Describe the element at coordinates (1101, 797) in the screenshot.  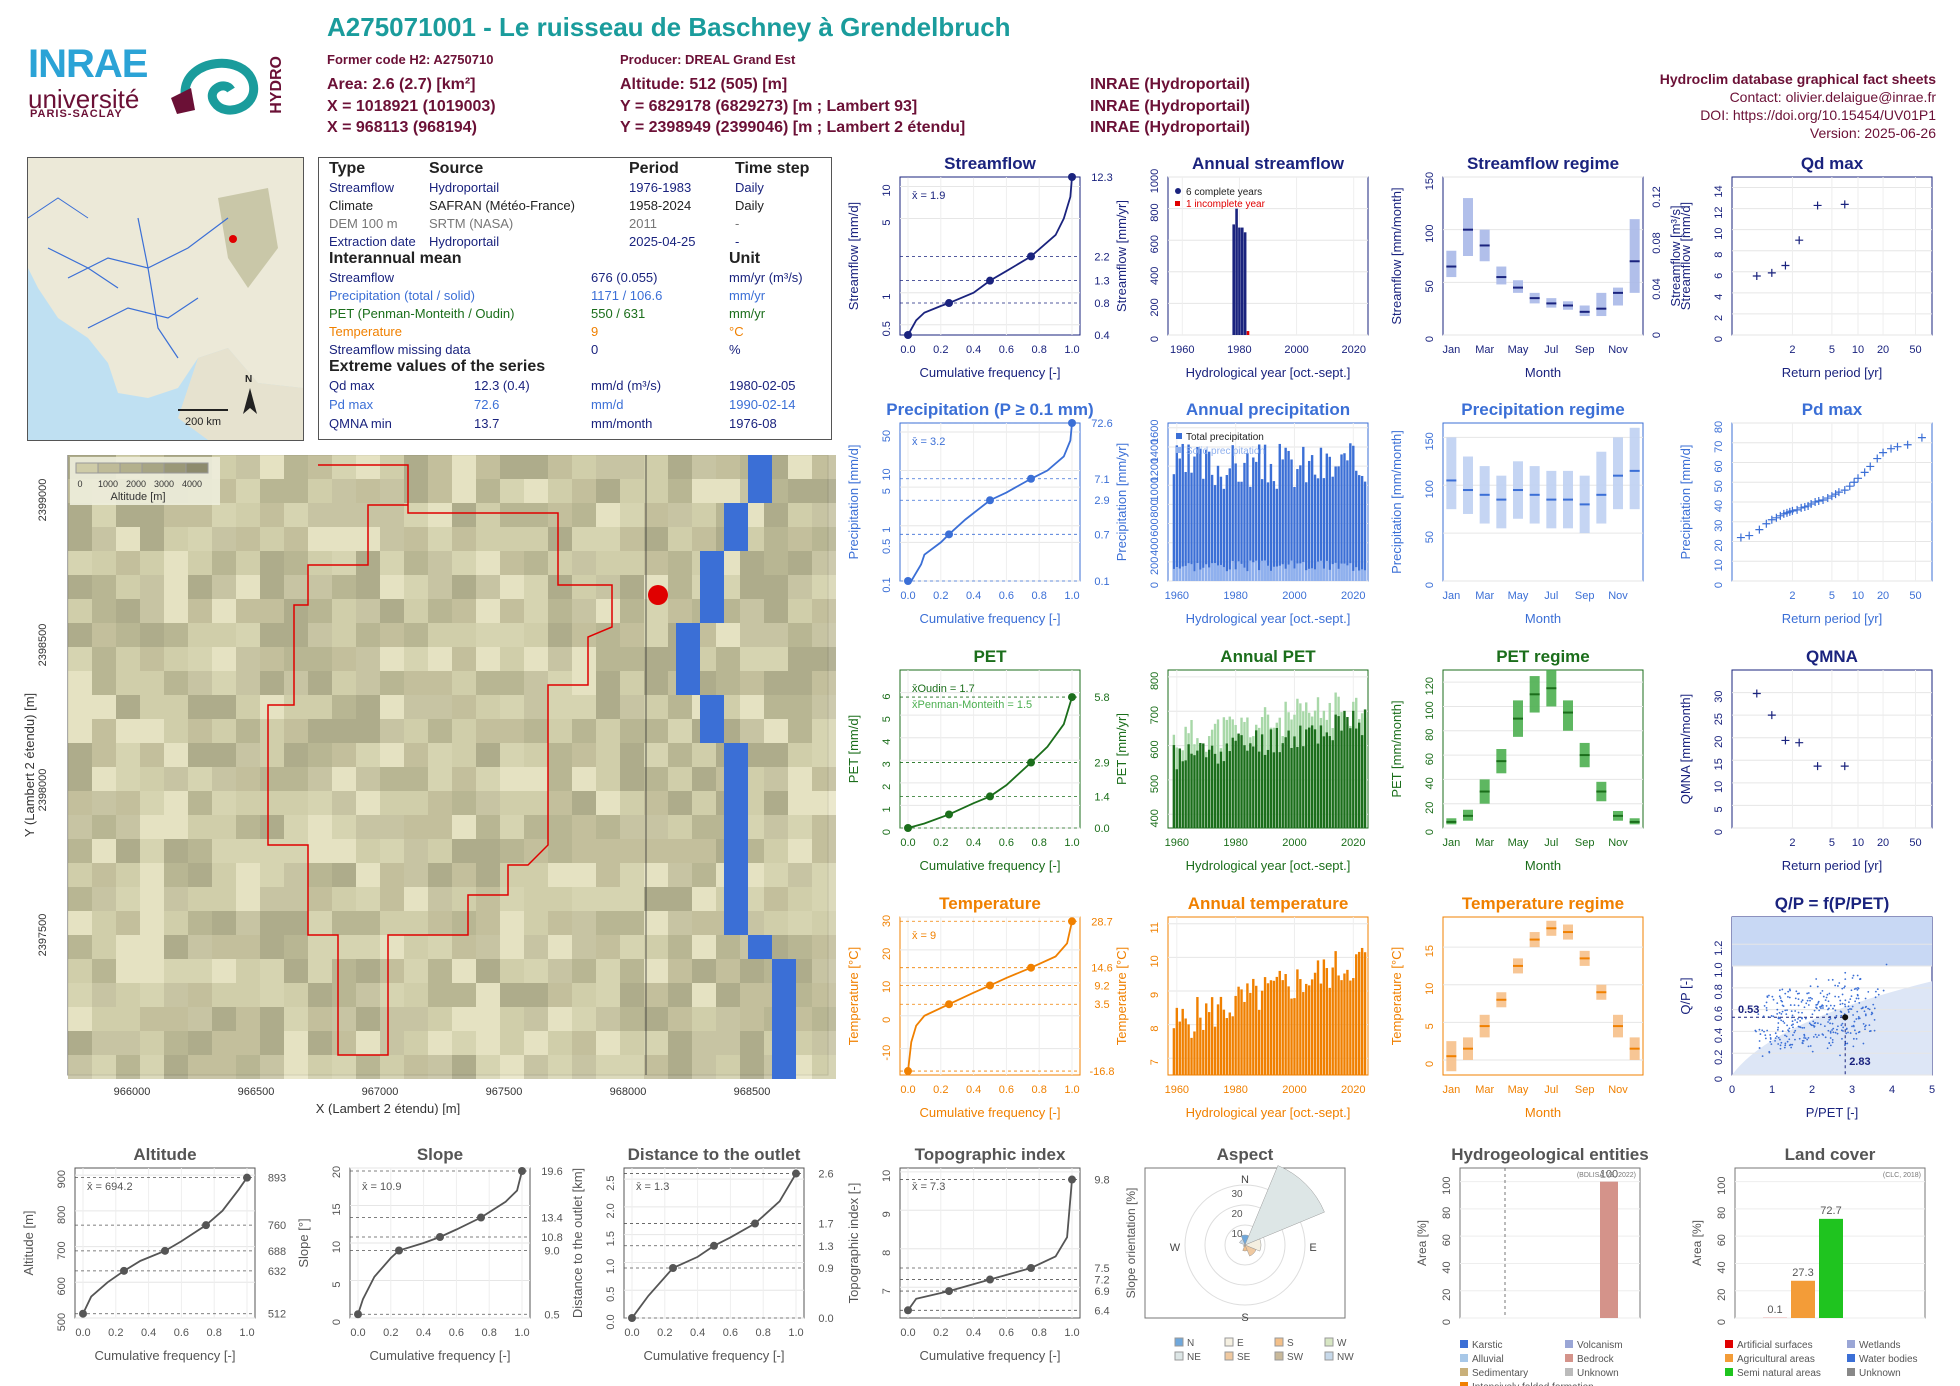
I see `right-tick: 1.4` at that location.